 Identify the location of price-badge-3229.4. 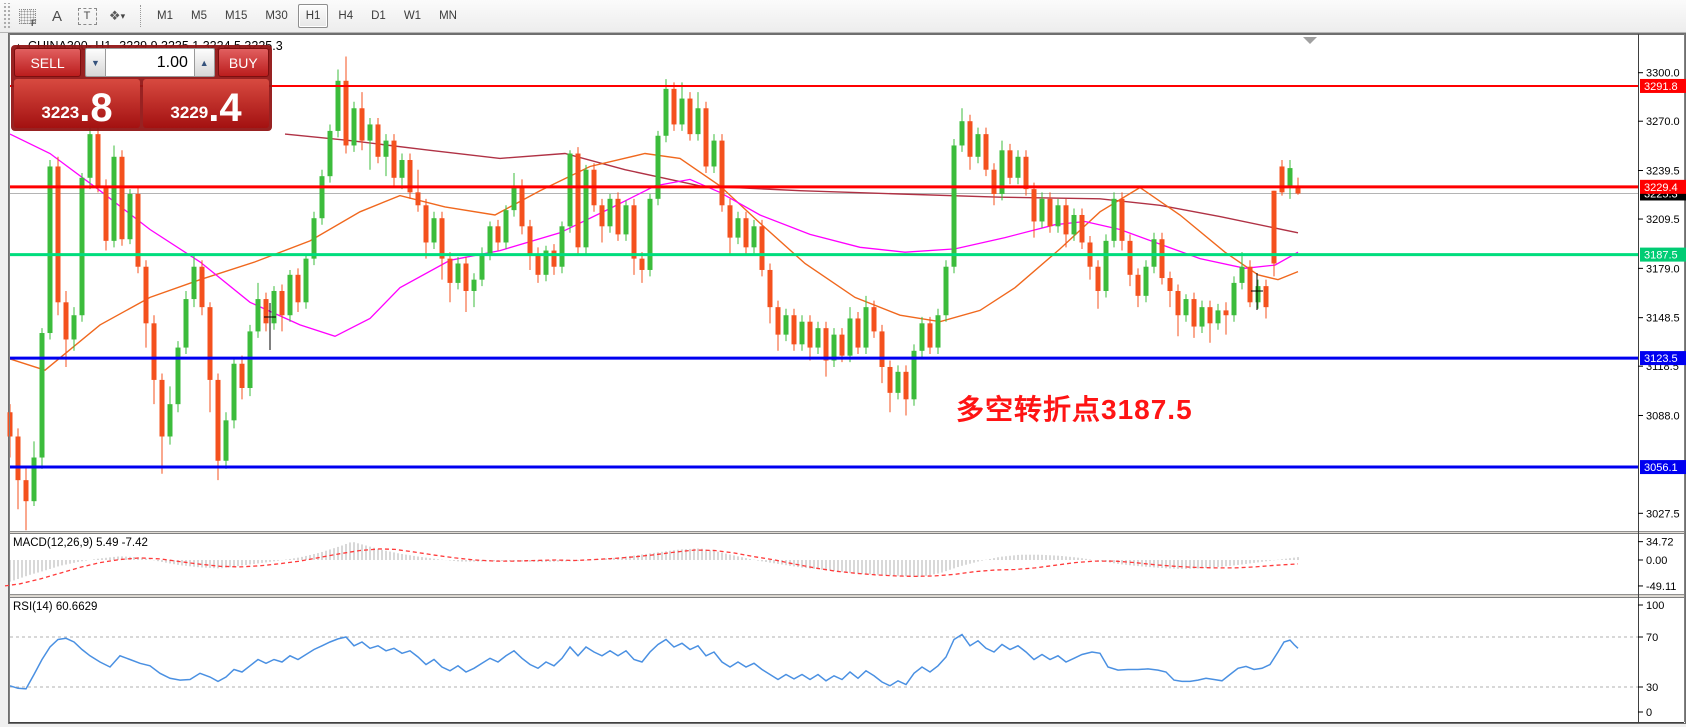
(1663, 186).